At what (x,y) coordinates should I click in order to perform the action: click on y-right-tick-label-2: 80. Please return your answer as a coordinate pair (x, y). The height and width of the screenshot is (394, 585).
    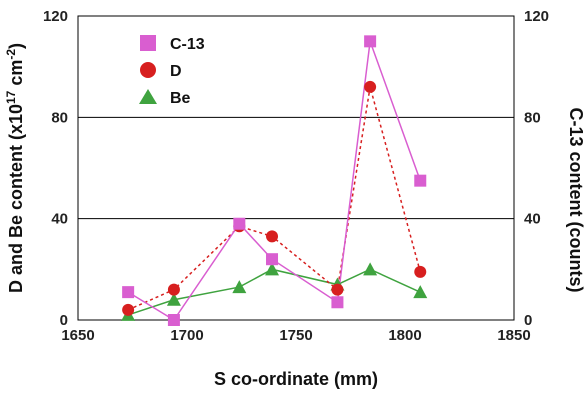
    Looking at the image, I should click on (532, 117).